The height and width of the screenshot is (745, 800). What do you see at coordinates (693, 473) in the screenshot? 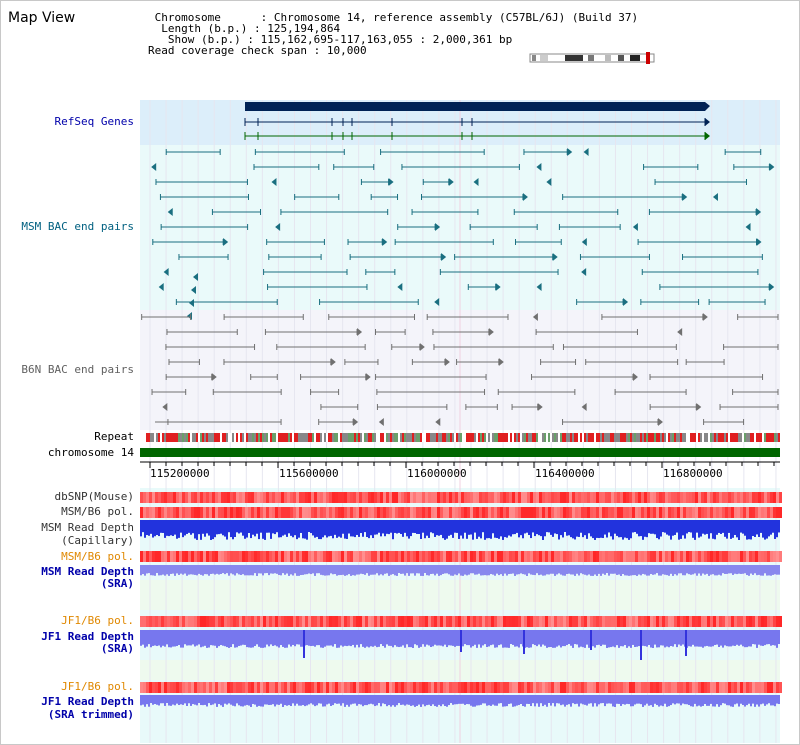
I see `axis-tick-label: 116800000` at bounding box center [693, 473].